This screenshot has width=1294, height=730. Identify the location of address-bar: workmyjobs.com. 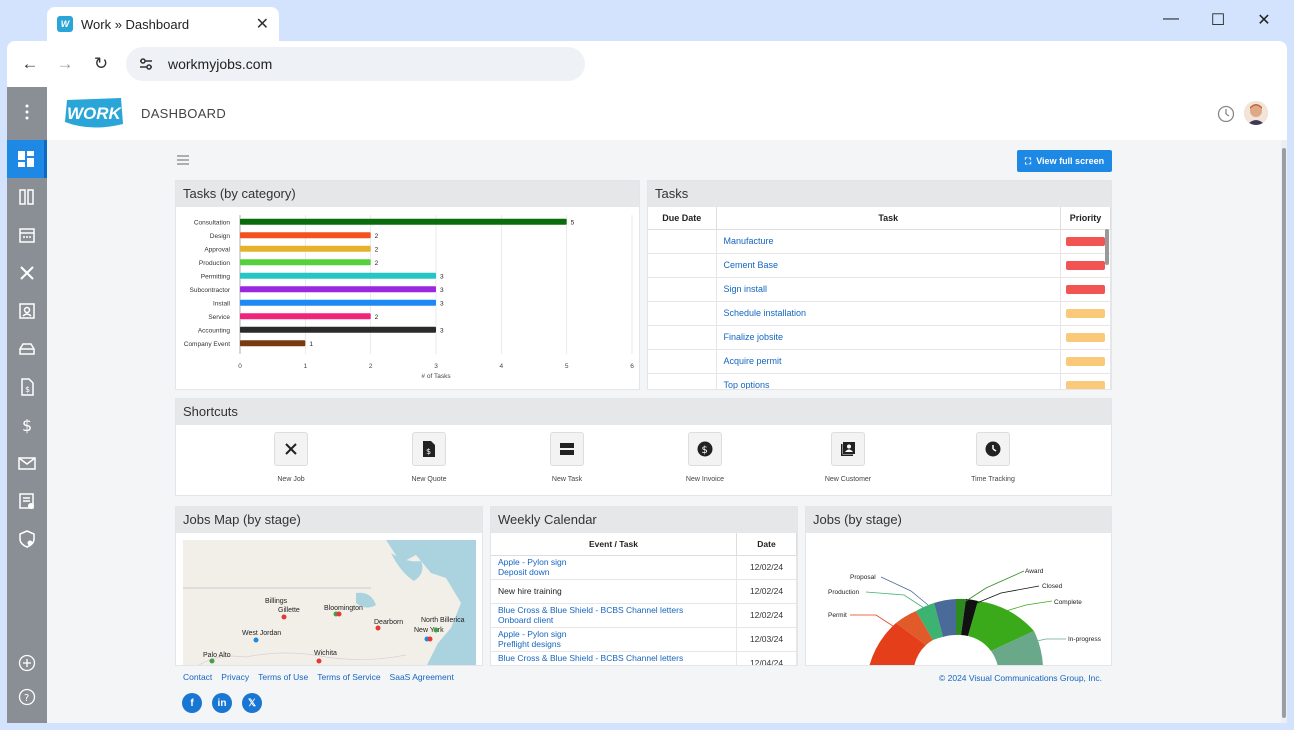
(355, 64).